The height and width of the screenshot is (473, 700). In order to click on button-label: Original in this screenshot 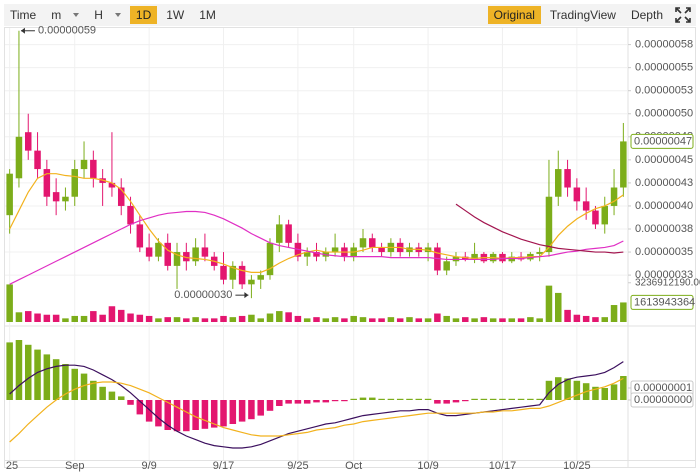, I will do `click(514, 15)`.